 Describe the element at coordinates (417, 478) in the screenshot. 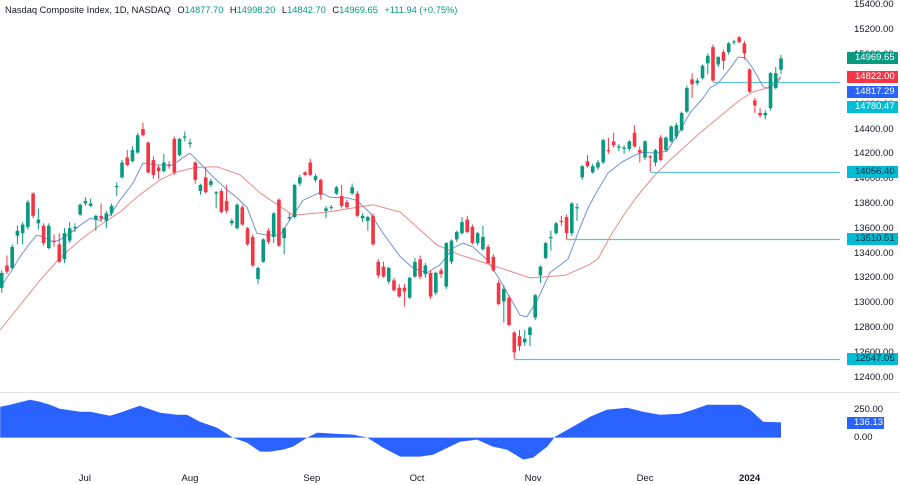

I see `time-tick-label: Oct` at that location.